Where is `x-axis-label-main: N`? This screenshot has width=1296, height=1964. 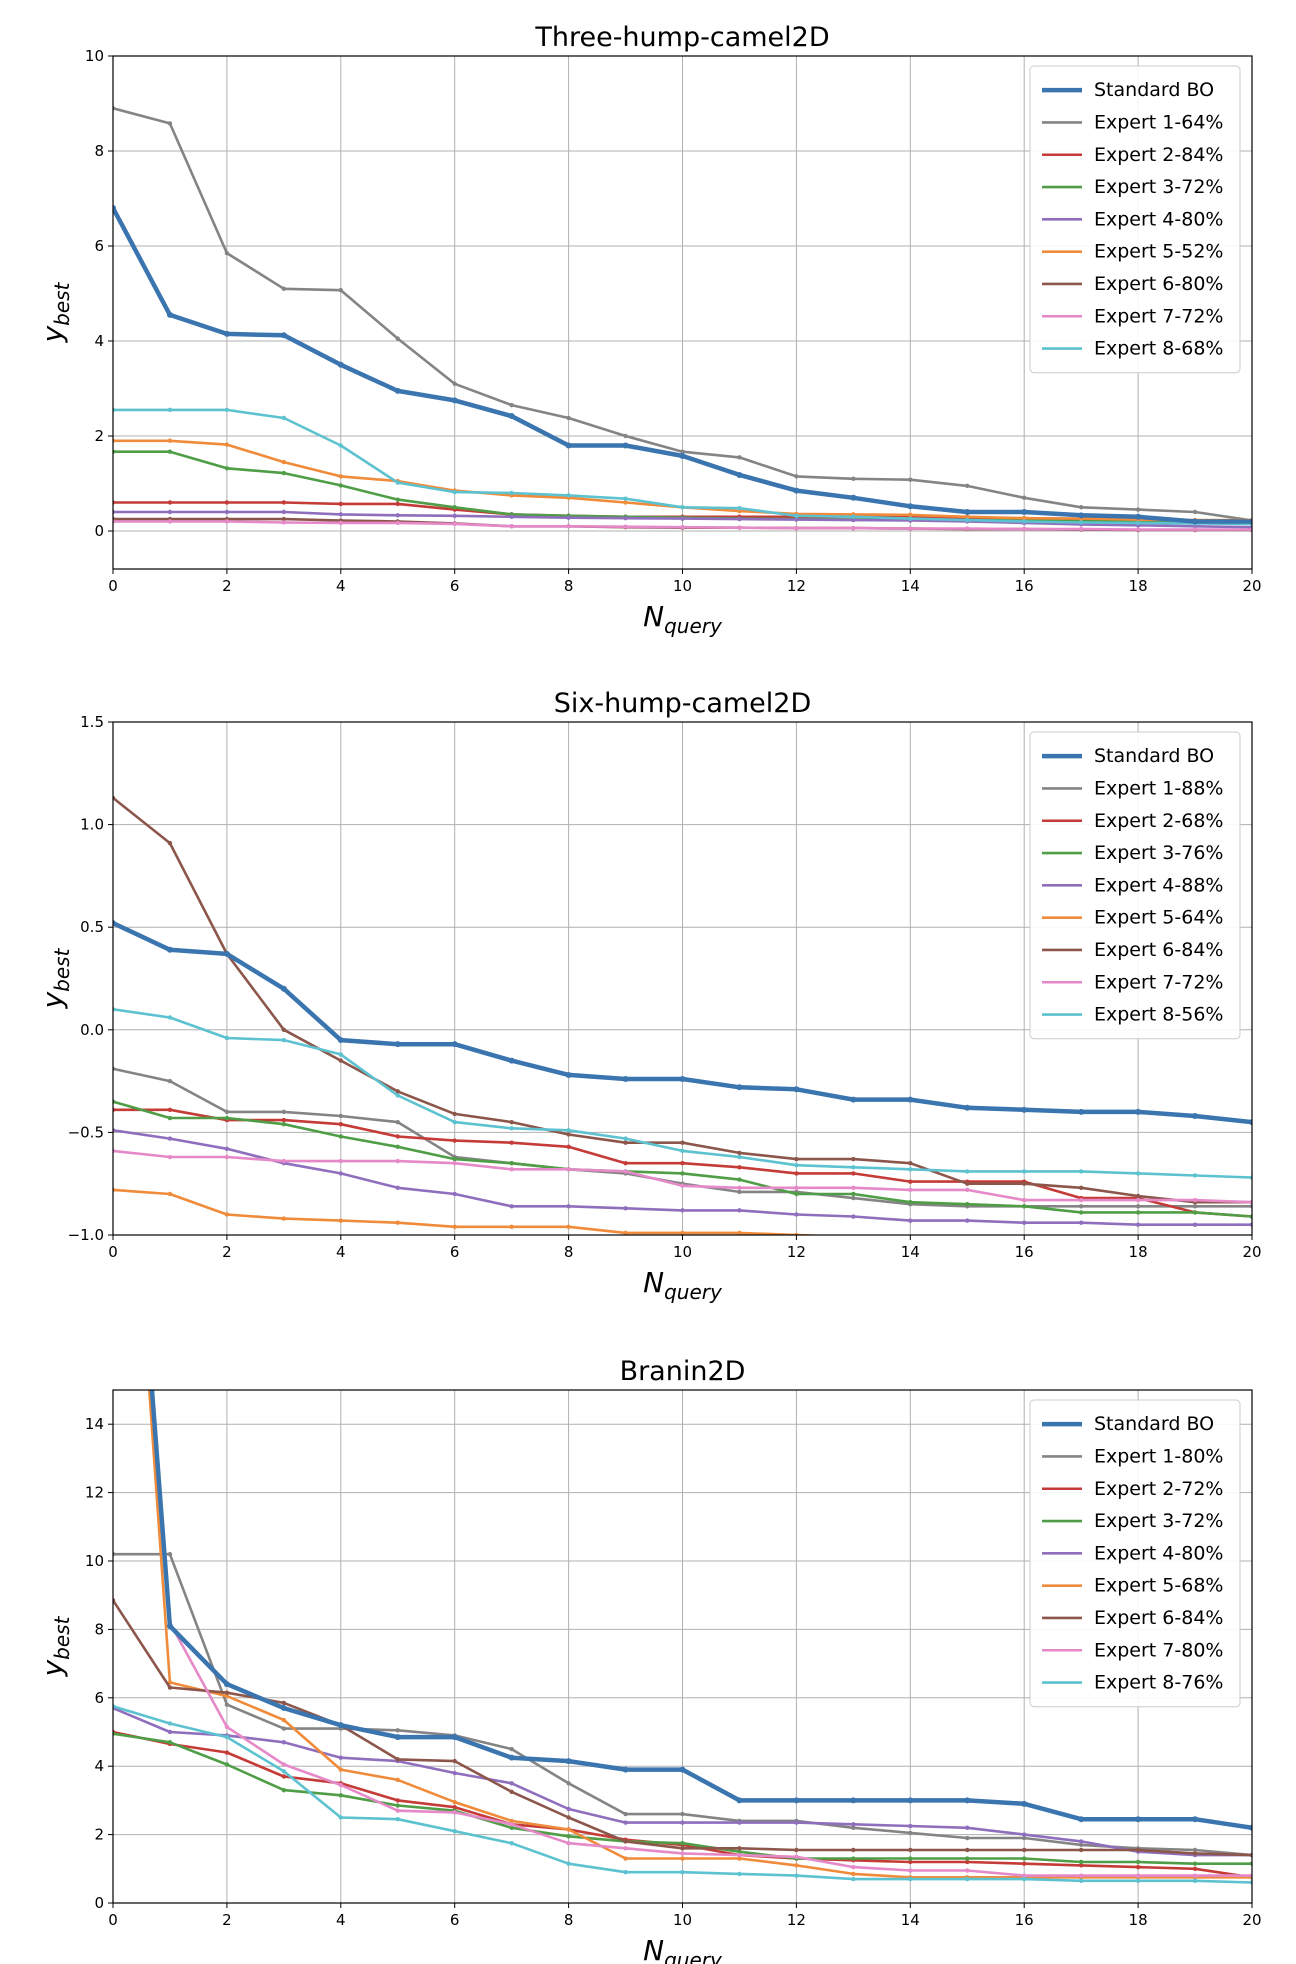 x-axis-label-main: N is located at coordinates (653, 1282).